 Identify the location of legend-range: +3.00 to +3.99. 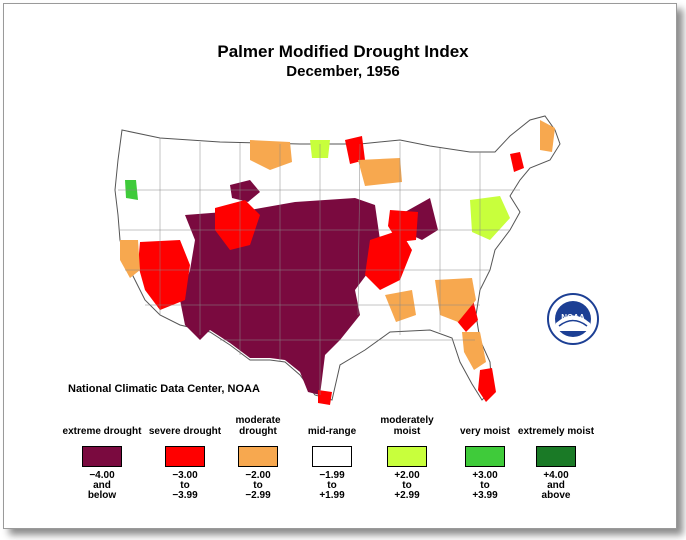
(485, 485).